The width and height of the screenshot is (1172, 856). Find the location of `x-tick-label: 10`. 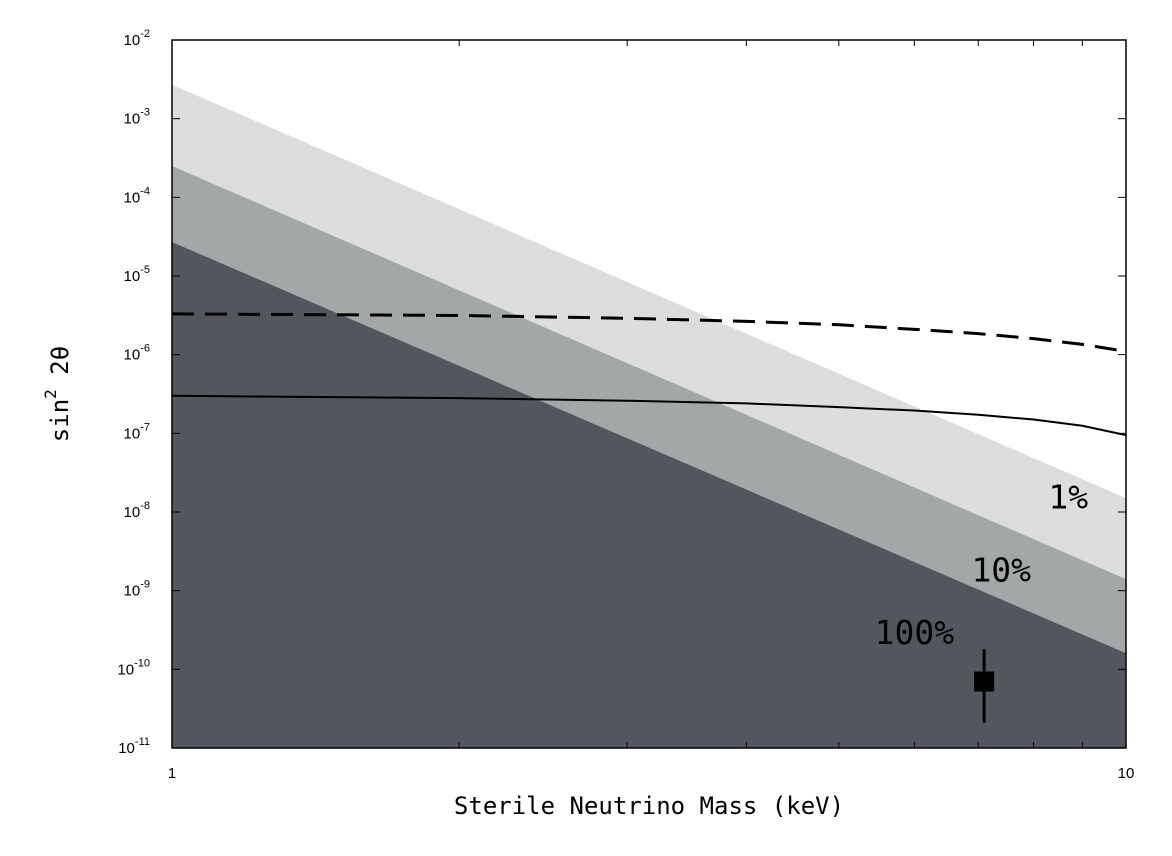

x-tick-label: 10 is located at coordinates (1126, 773).